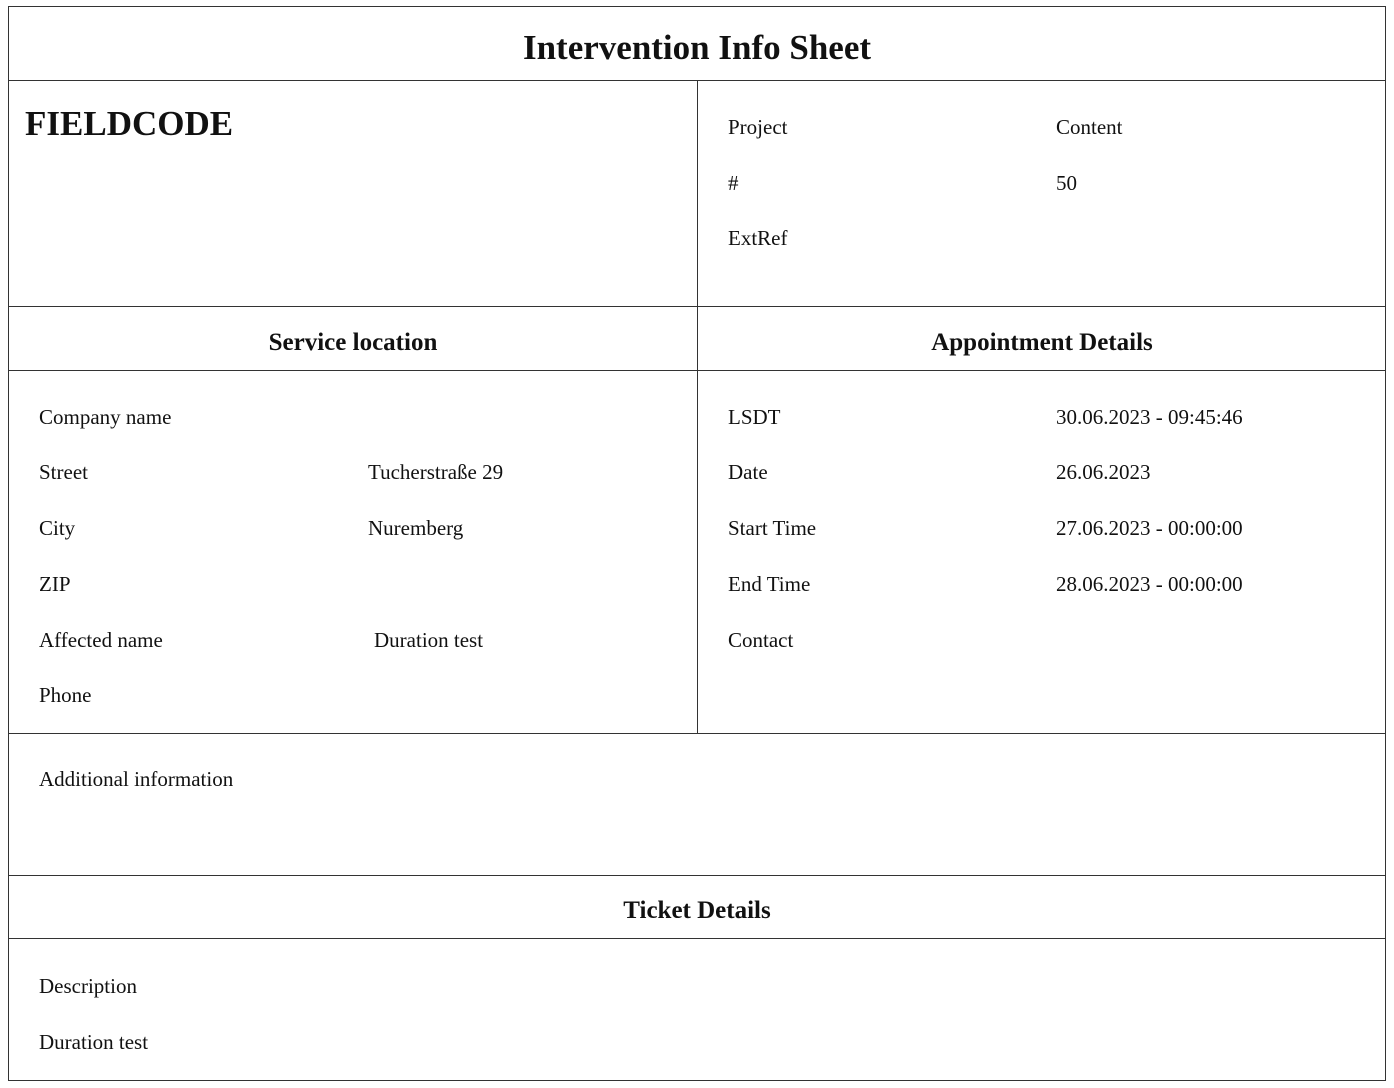 The width and height of the screenshot is (1394, 1088). What do you see at coordinates (65, 695) in the screenshot?
I see `phone-label: Phone` at bounding box center [65, 695].